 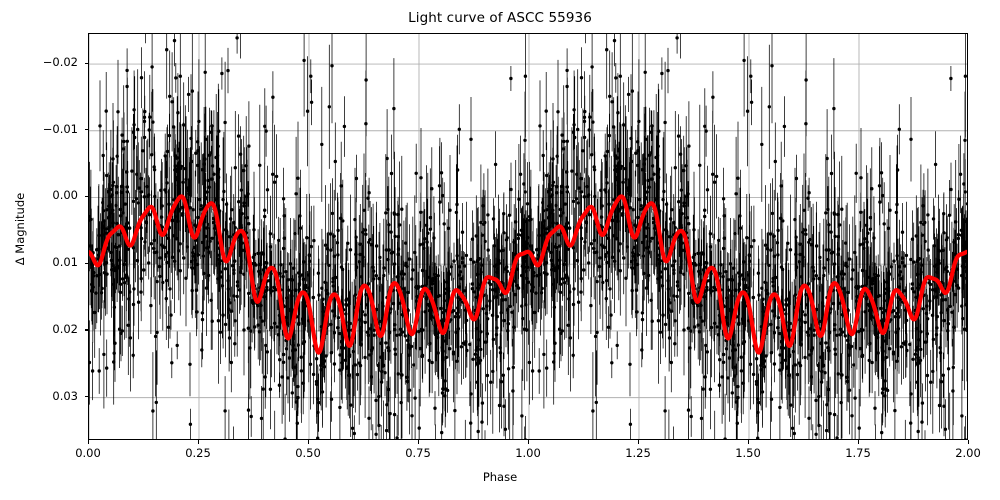 What do you see at coordinates (60, 128) in the screenshot?
I see `y-tick-label: −0.01` at bounding box center [60, 128].